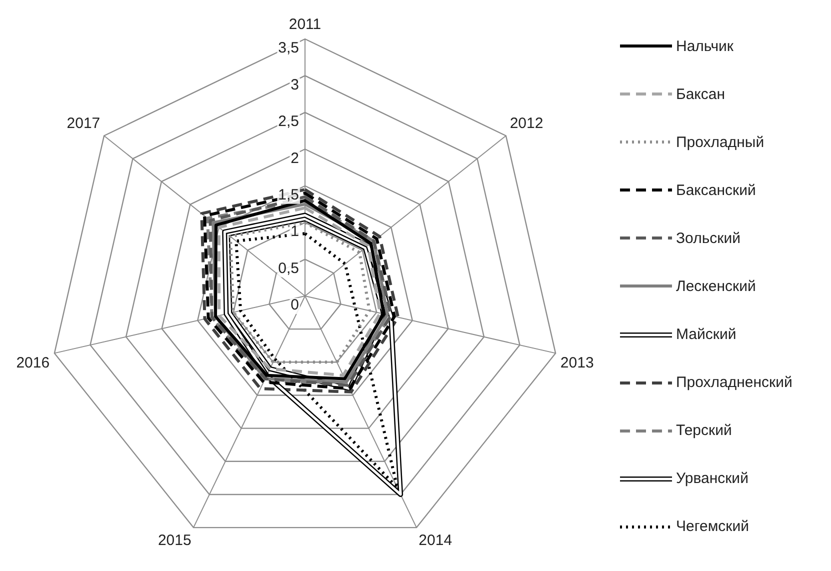 The width and height of the screenshot is (831, 571). Describe the element at coordinates (305, 25) in the screenshot. I see `spoke-label: 2011` at that location.